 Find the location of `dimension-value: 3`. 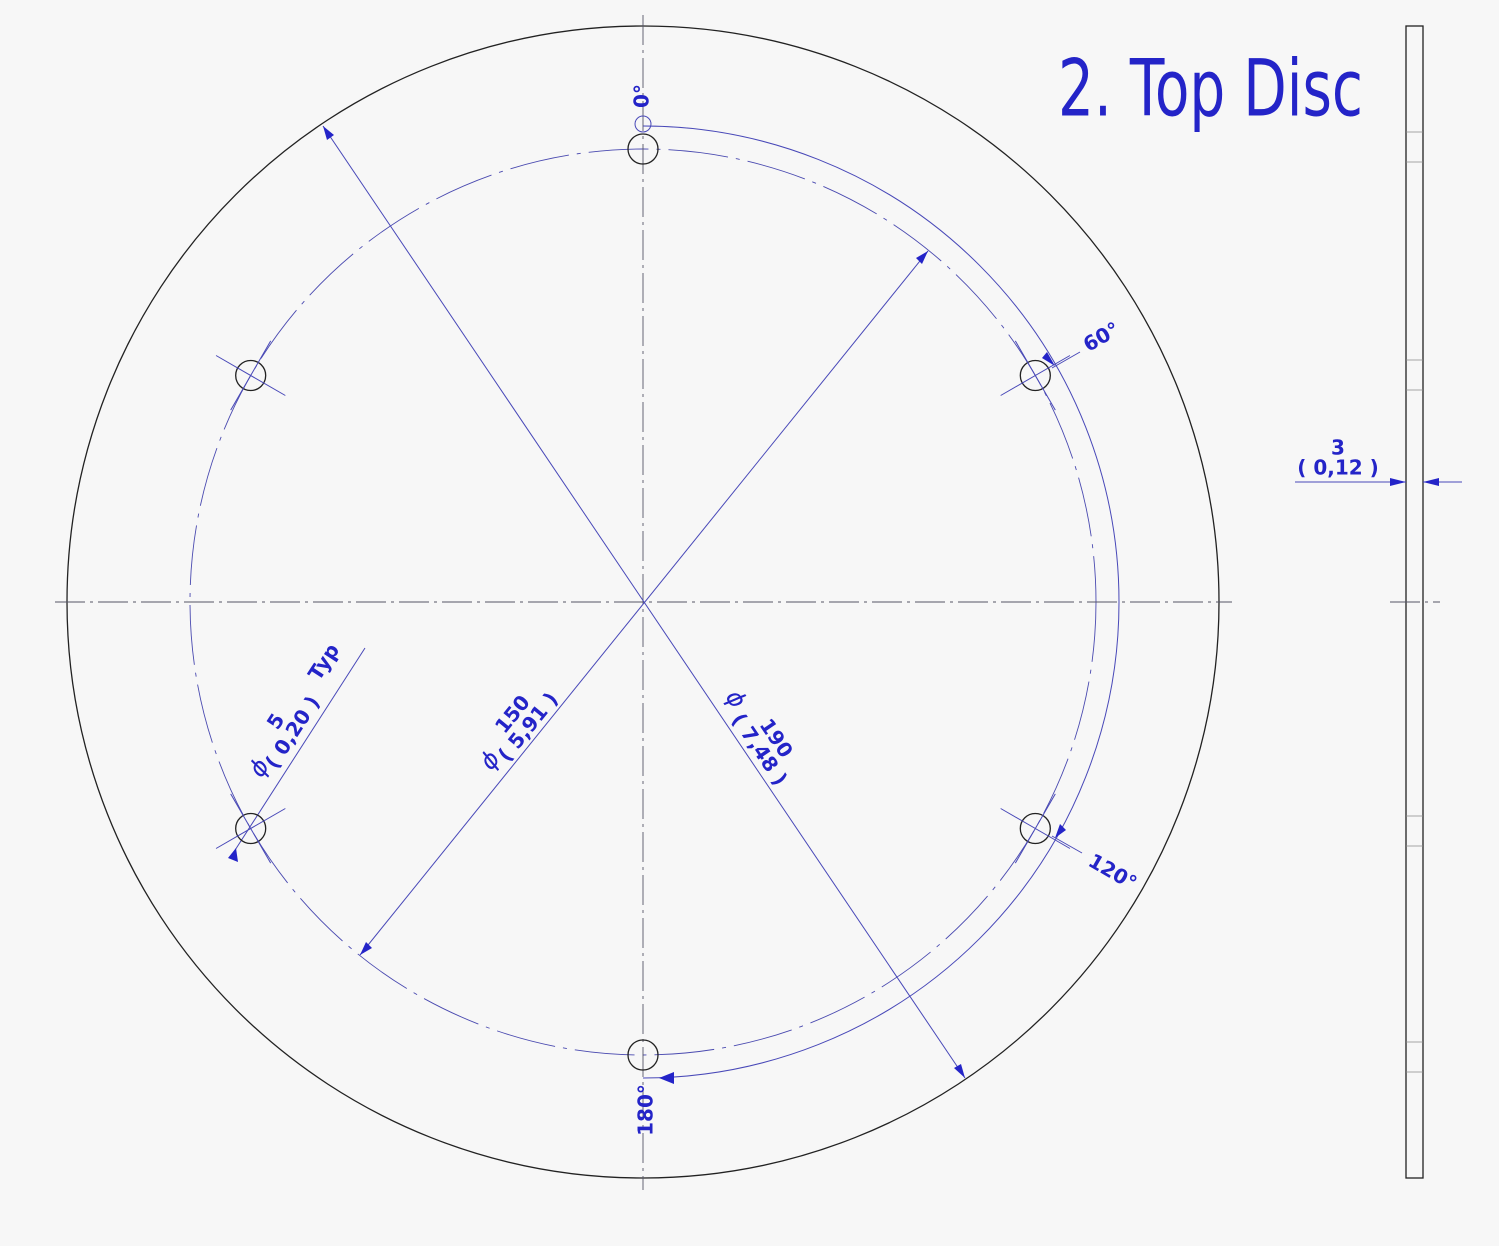

dimension-value: 3 is located at coordinates (1338, 448).